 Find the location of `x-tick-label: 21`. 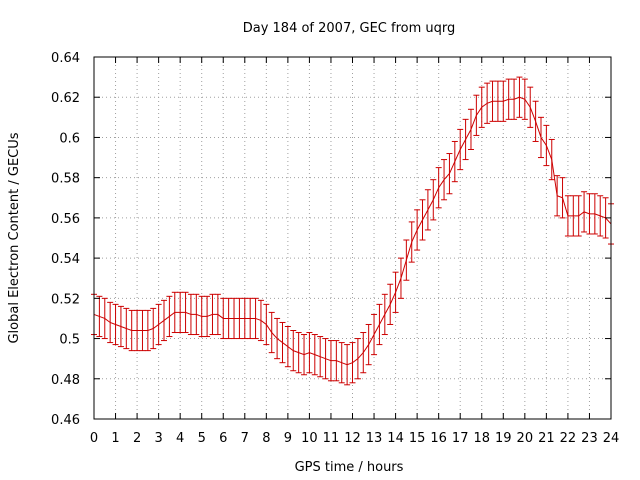

x-tick-label: 21 is located at coordinates (546, 438).